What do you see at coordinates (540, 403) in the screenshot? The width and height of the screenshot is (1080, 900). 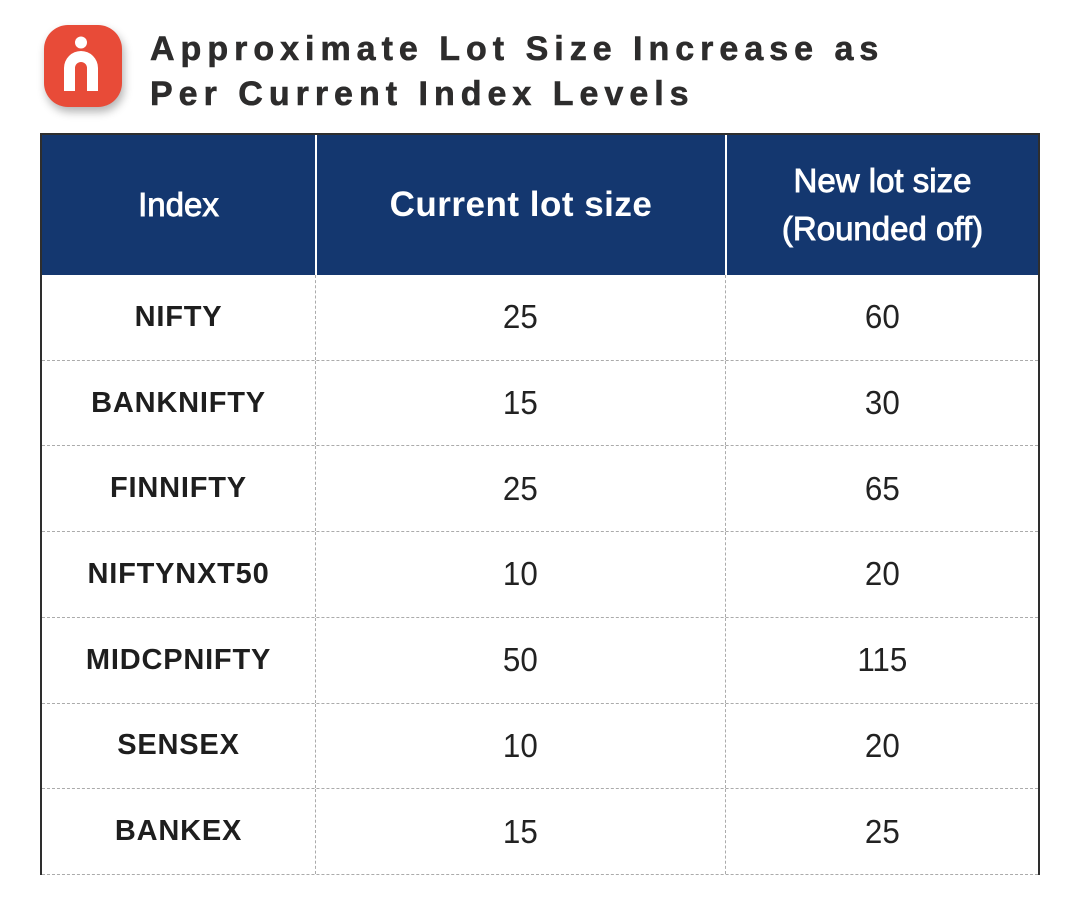 I see `table-row: BANKNIFTY 15 30` at bounding box center [540, 403].